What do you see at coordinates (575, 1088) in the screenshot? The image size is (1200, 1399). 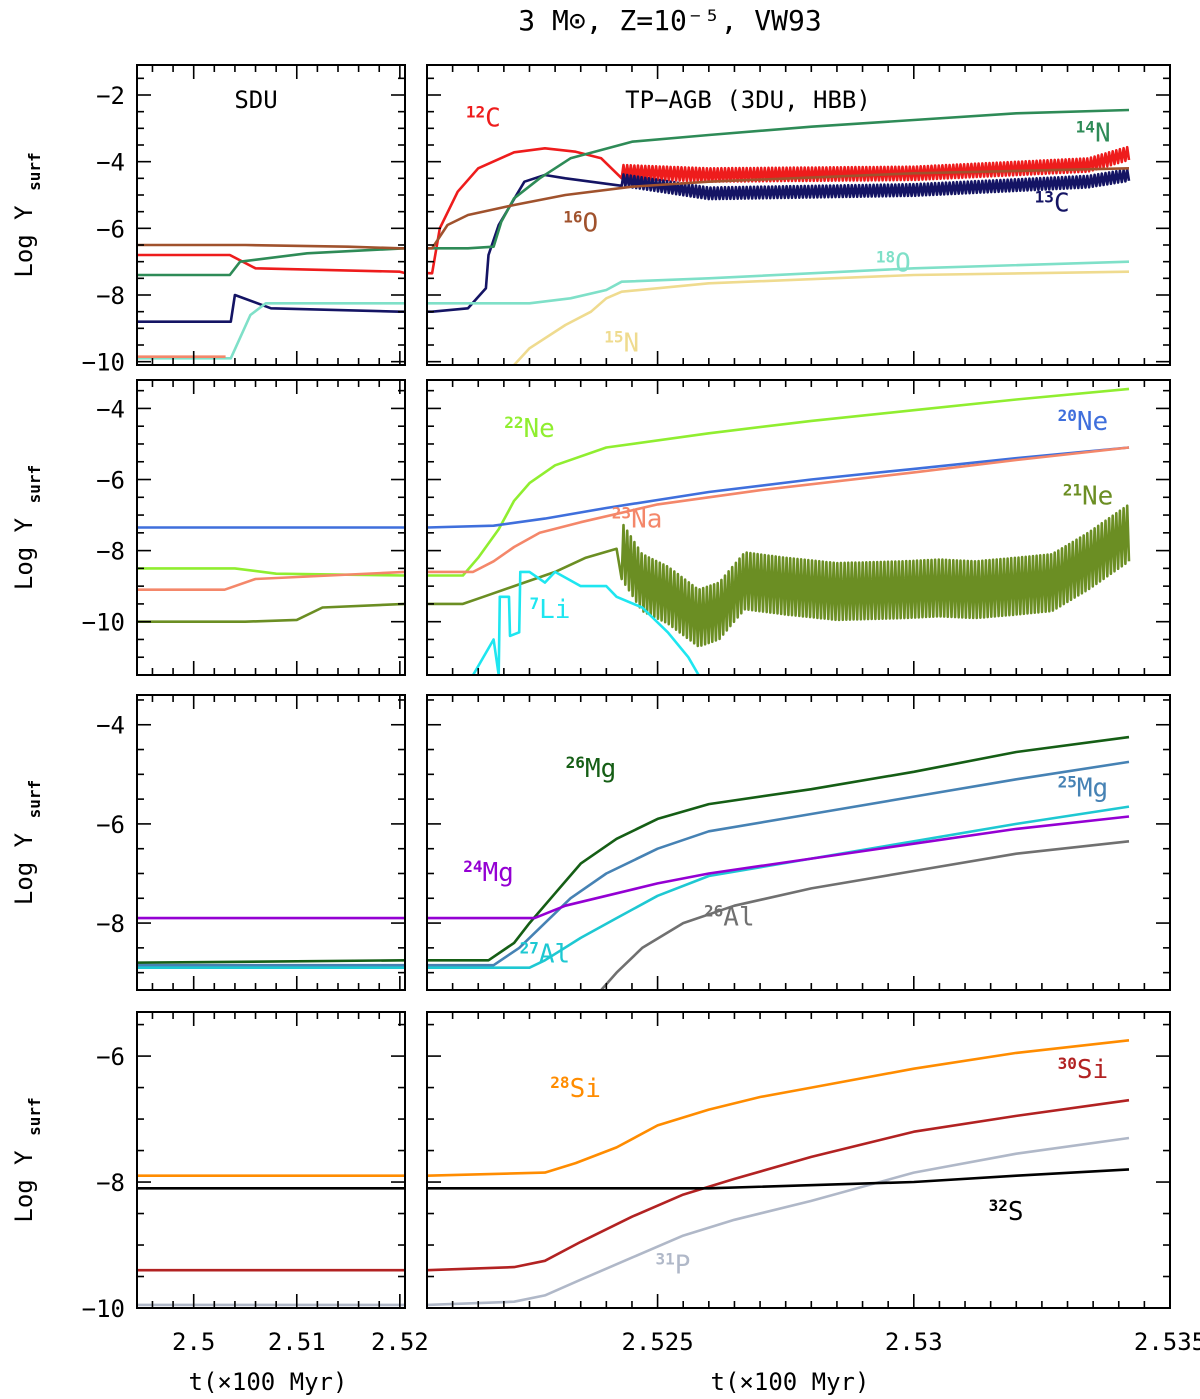 I see `label-28si: 28Si` at bounding box center [575, 1088].